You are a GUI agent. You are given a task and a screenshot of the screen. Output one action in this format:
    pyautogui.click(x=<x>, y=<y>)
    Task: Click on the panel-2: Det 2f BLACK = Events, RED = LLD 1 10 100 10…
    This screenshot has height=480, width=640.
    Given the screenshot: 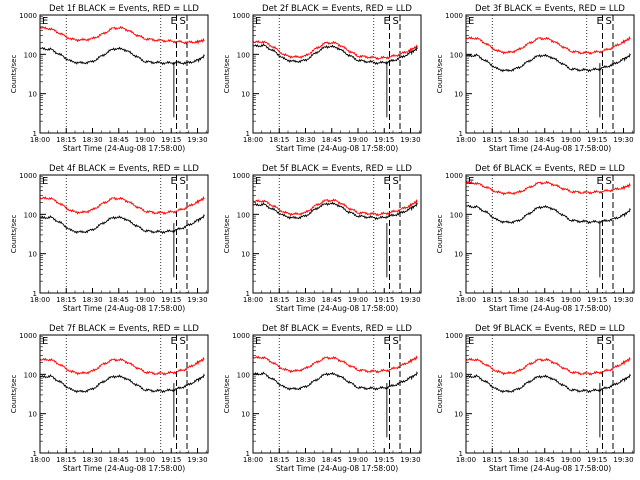 What is the action you would take?
    pyautogui.click(x=322, y=78)
    